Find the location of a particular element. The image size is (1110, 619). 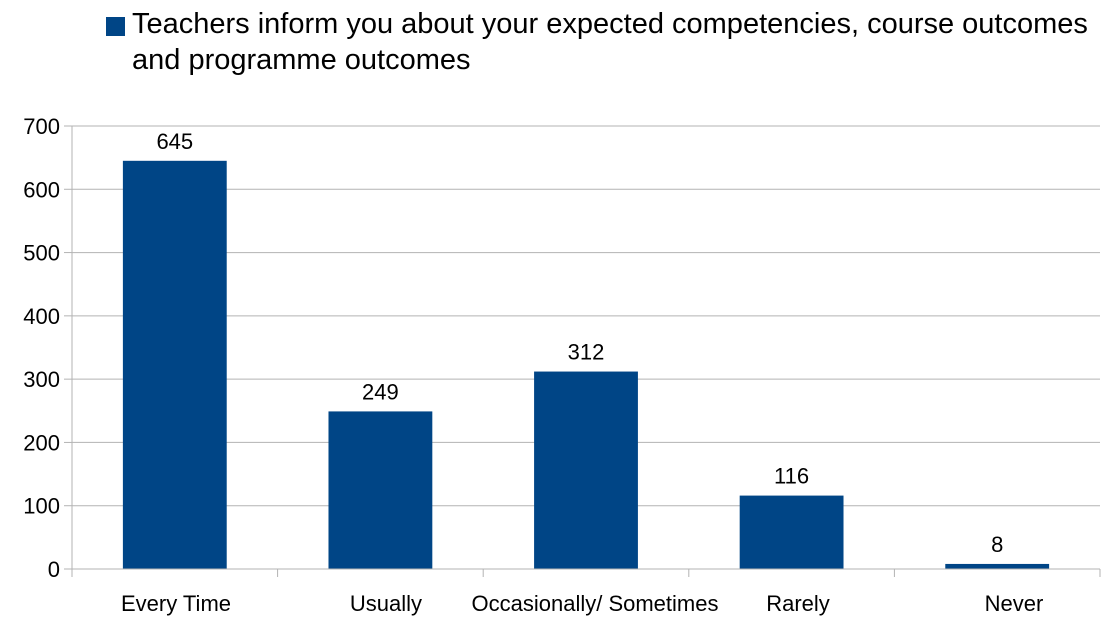

x-tick-label: Never is located at coordinates (1014, 603).